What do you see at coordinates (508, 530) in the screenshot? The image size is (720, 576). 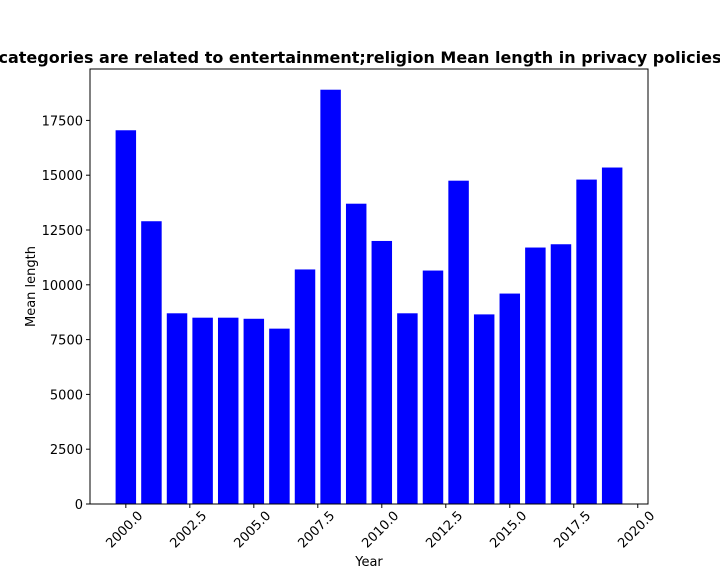 I see `x-tick-label: 2015.0` at bounding box center [508, 530].